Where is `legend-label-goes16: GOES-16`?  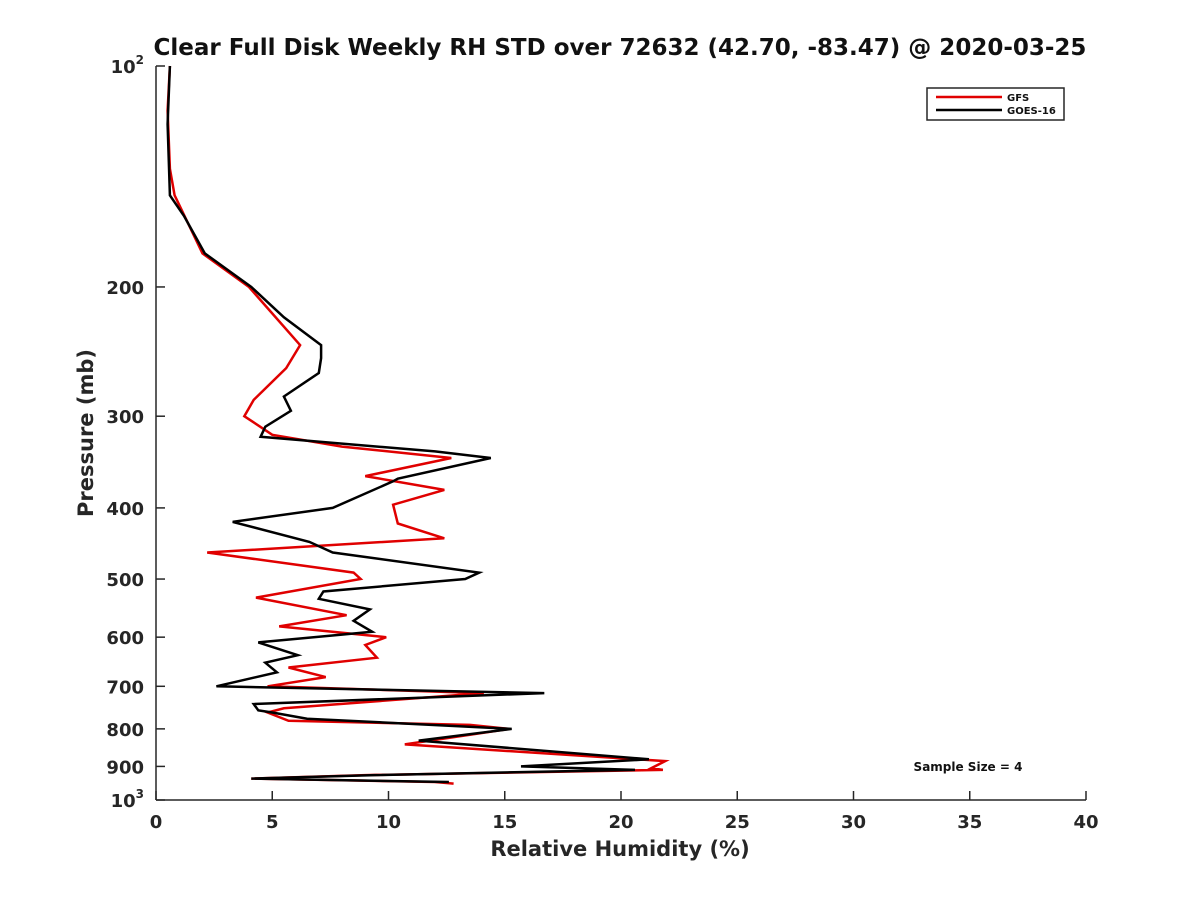 legend-label-goes16: GOES-16 is located at coordinates (1031, 111).